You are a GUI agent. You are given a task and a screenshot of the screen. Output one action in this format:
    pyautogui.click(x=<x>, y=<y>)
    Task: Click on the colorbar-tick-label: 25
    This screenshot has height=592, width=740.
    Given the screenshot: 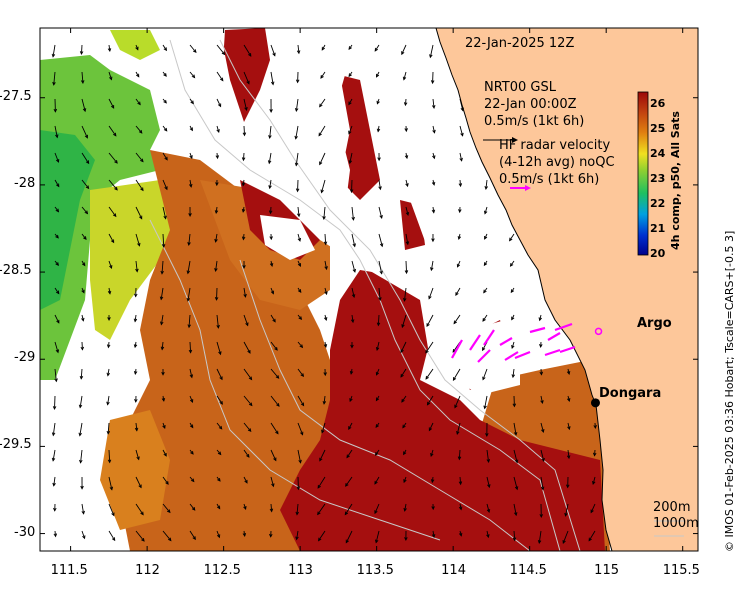 What is the action you would take?
    pyautogui.click(x=658, y=128)
    